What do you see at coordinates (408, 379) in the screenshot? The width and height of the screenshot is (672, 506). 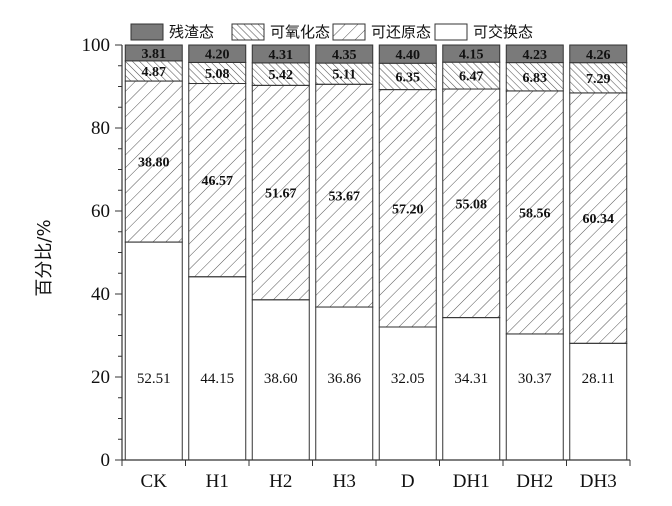 I see `data-label-d-0: 32.05` at bounding box center [408, 379].